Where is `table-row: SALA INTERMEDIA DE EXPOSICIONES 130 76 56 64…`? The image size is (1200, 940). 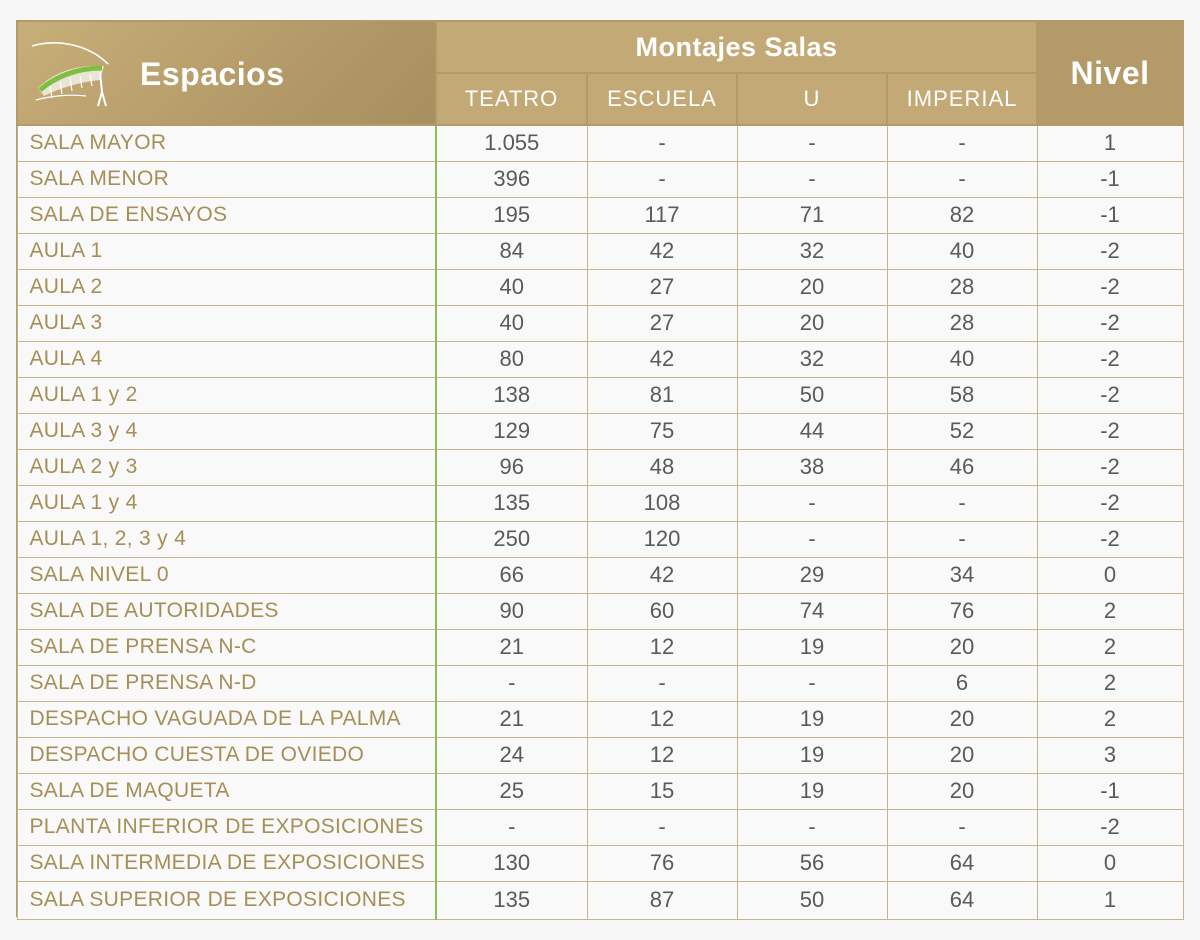 table-row: SALA INTERMEDIA DE EXPOSICIONES 130 76 56 64… is located at coordinates (600, 863).